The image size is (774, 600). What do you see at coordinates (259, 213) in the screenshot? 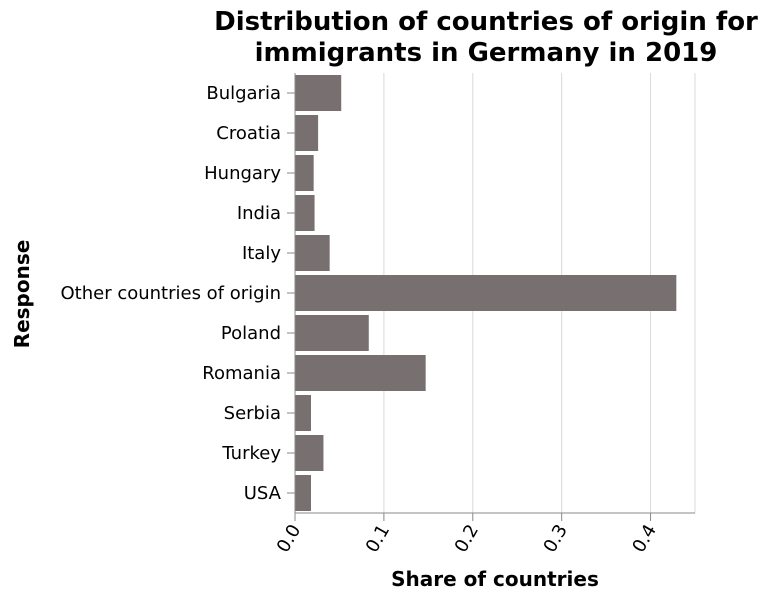
I see `y-tick-label: India` at bounding box center [259, 213].